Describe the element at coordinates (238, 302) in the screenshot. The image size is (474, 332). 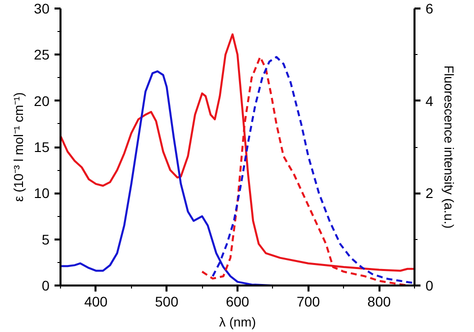
I see `x-tick-label: 600` at that location.